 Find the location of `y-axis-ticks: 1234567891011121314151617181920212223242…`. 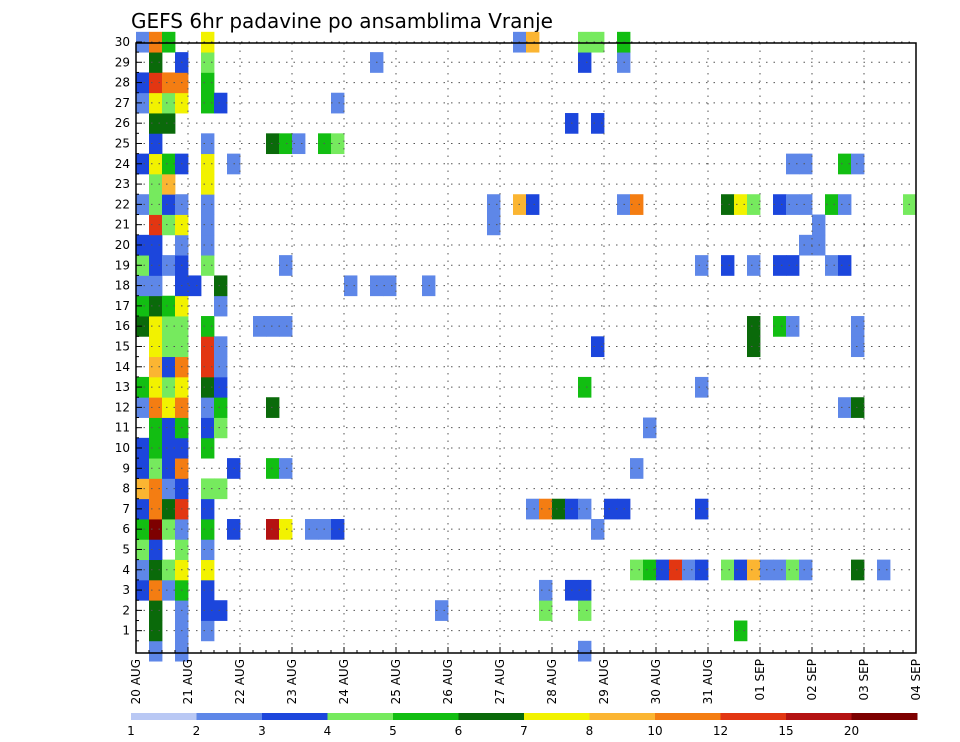

y-axis-ticks: 1234567891011121314151617181920212223242… is located at coordinates (128, 338).